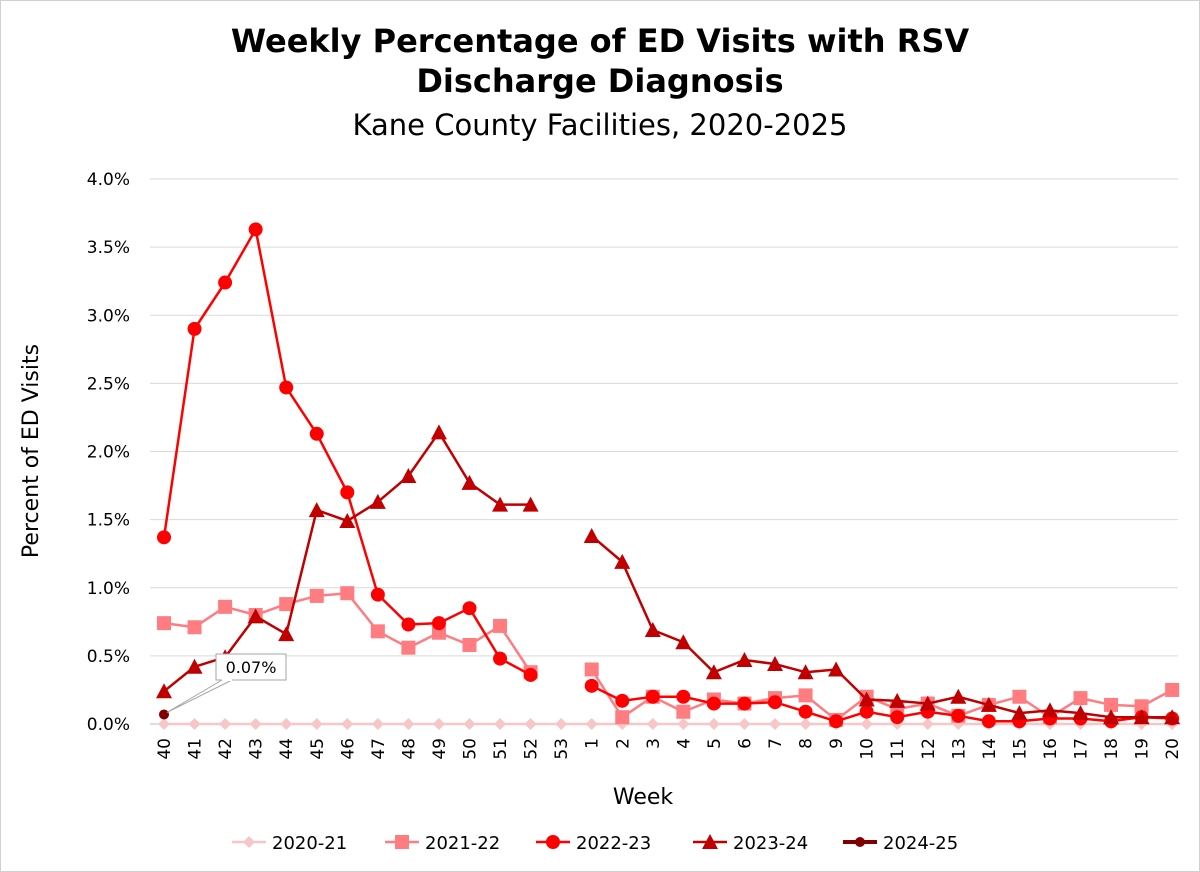 This screenshot has width=1200, height=872. What do you see at coordinates (471, 749) in the screenshot?
I see `x-tick-label: 50` at bounding box center [471, 749].